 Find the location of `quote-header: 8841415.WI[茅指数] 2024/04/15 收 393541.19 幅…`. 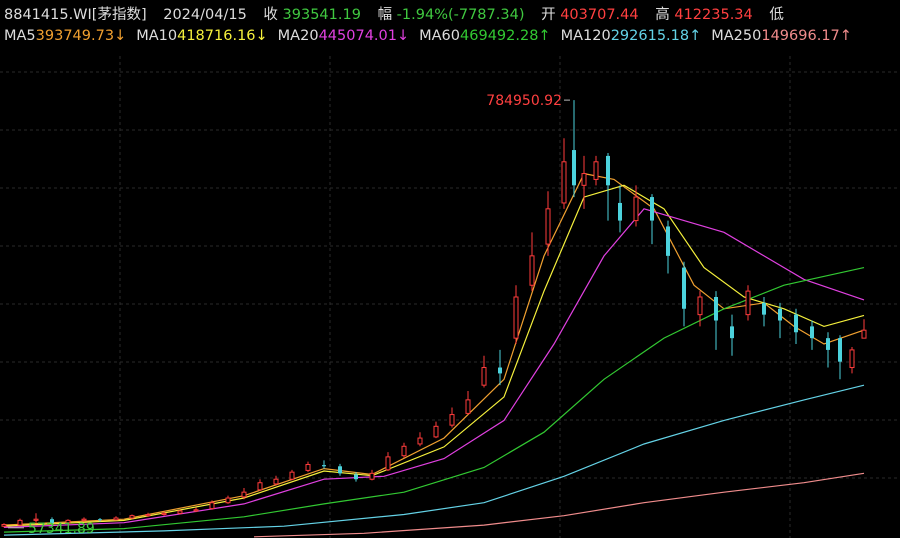

quote-header: 8841415.WI[茅指数] 2024/04/15 收 393541.19 幅… is located at coordinates (450, 28).